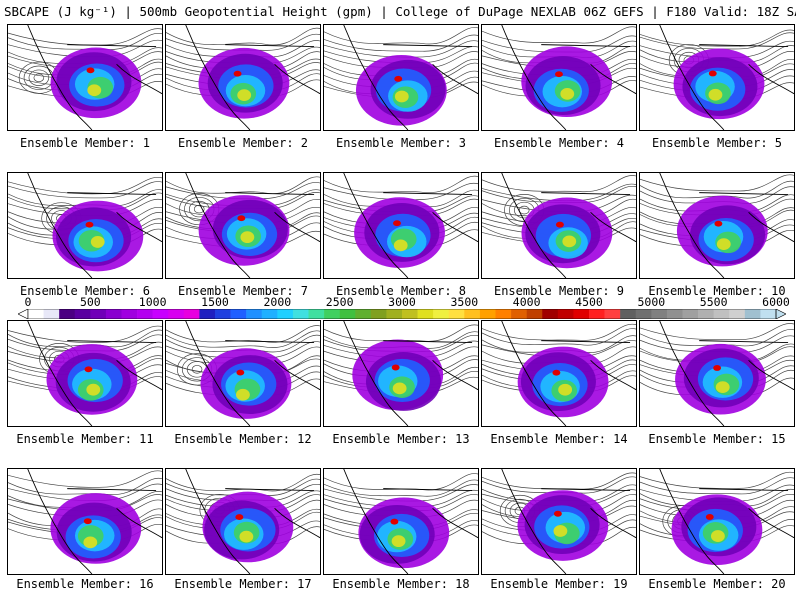  What do you see at coordinates (243, 143) in the screenshot?
I see `ensemble-member-label: Ensemble Member: 2` at bounding box center [243, 143].